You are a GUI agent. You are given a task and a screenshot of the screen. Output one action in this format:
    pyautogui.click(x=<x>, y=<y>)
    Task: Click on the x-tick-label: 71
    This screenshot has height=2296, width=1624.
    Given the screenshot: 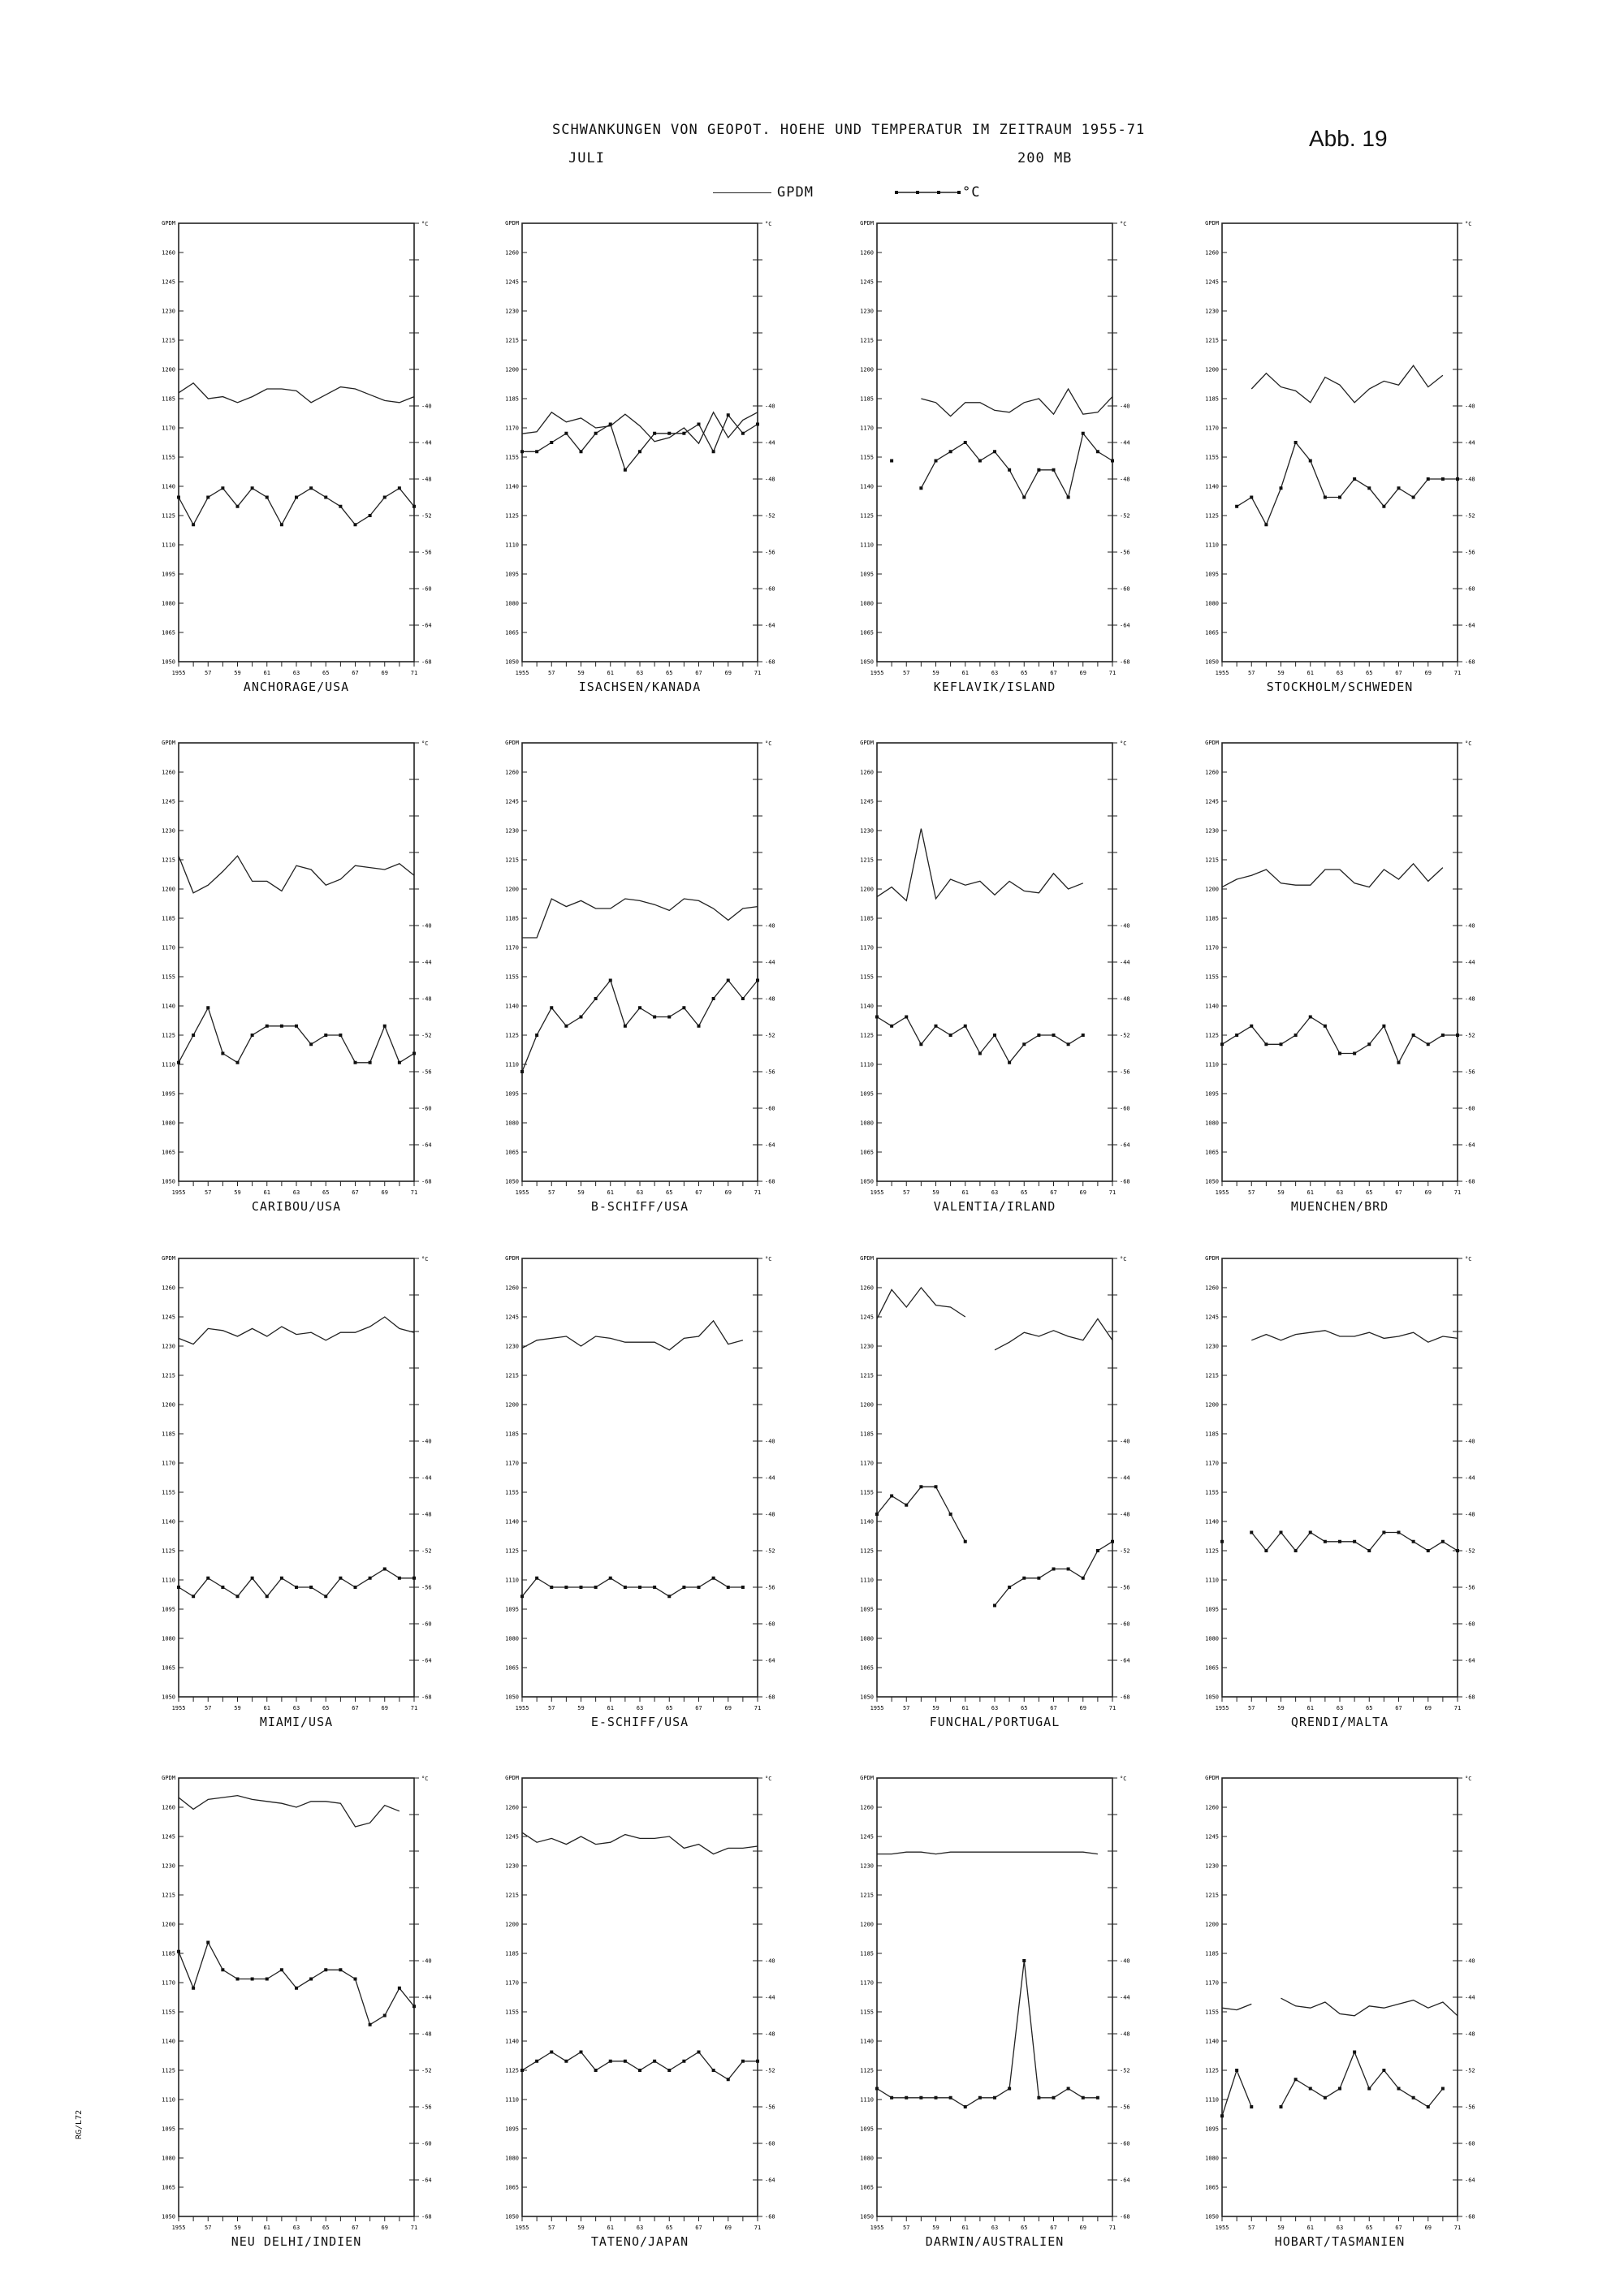 What is the action you would take?
    pyautogui.click(x=1112, y=2228)
    